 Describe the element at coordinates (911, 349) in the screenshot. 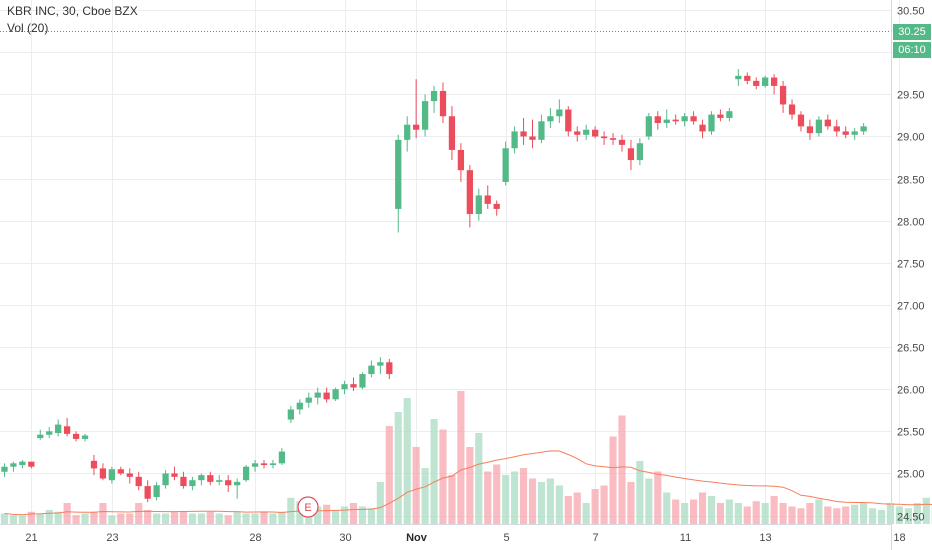

I see `price-tick-label: 26.50` at that location.